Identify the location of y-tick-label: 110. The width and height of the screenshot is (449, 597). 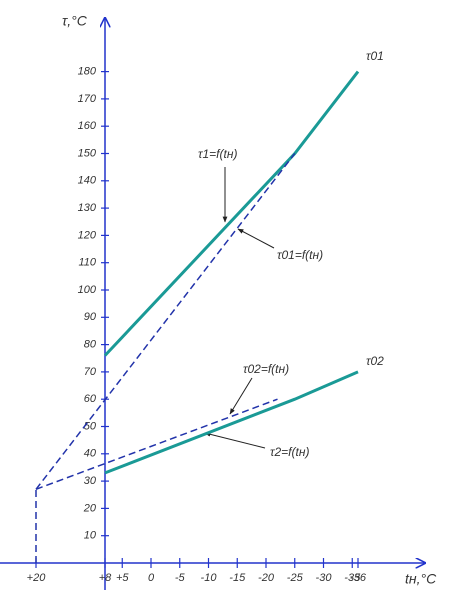
(87, 263).